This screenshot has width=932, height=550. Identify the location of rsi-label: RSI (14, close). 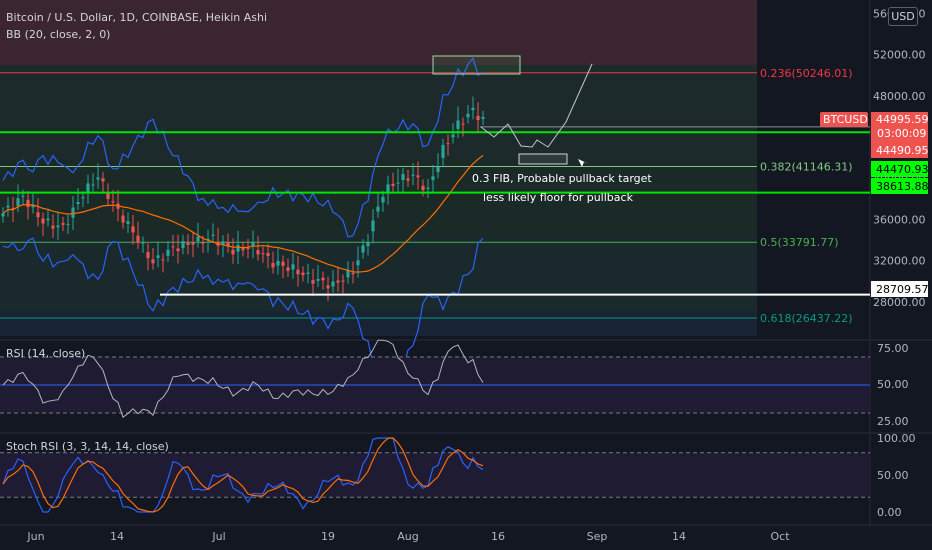
(46, 353).